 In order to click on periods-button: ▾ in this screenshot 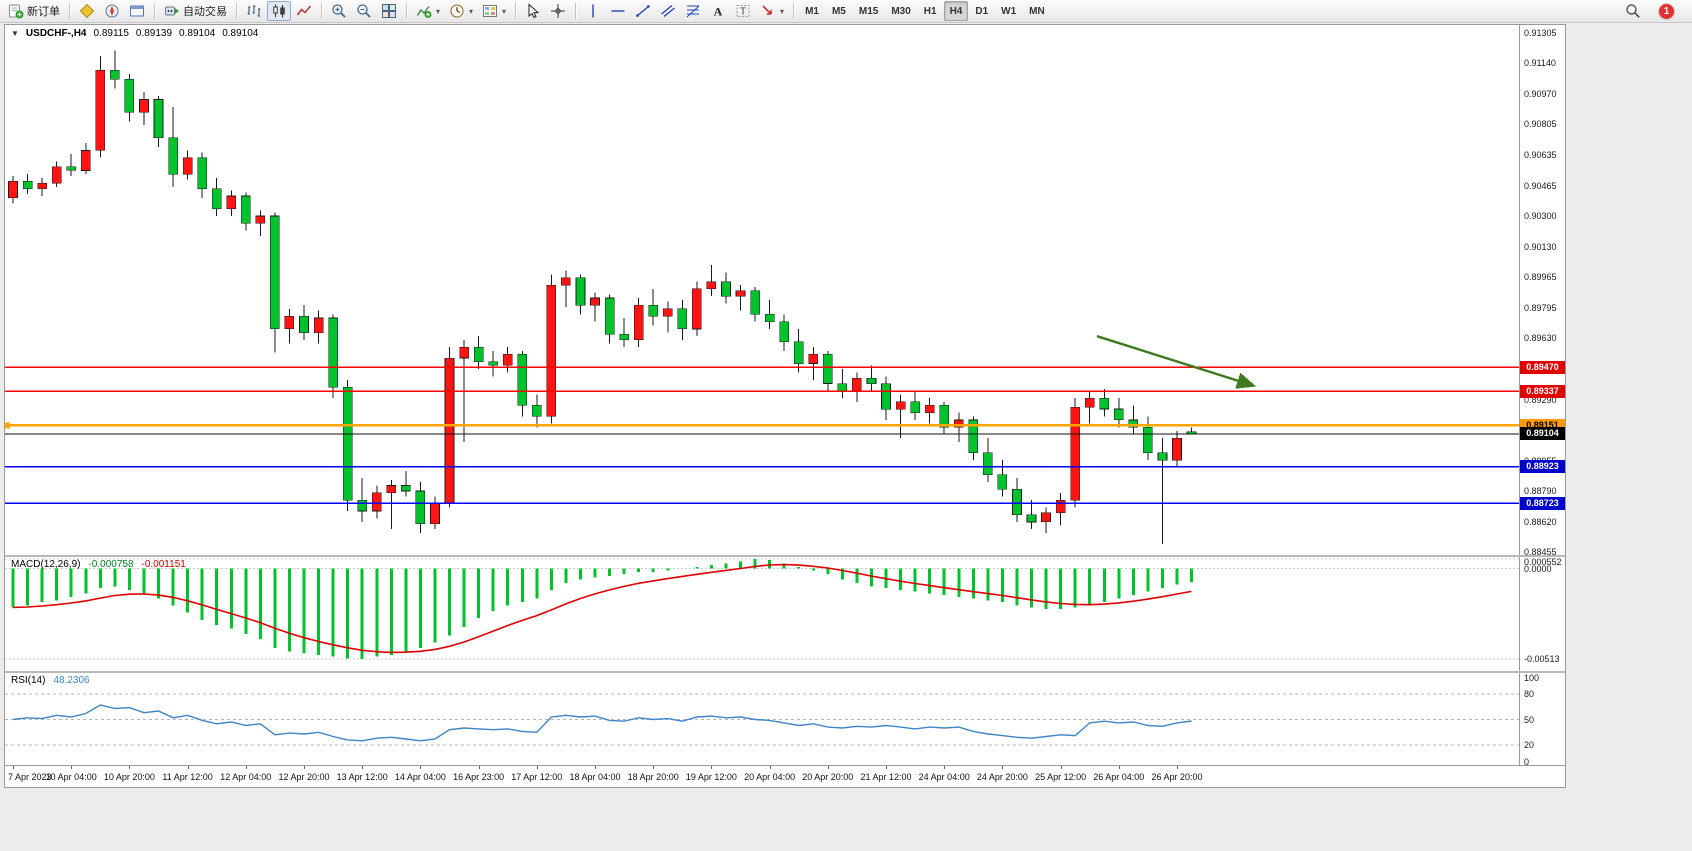, I will do `click(461, 11)`.